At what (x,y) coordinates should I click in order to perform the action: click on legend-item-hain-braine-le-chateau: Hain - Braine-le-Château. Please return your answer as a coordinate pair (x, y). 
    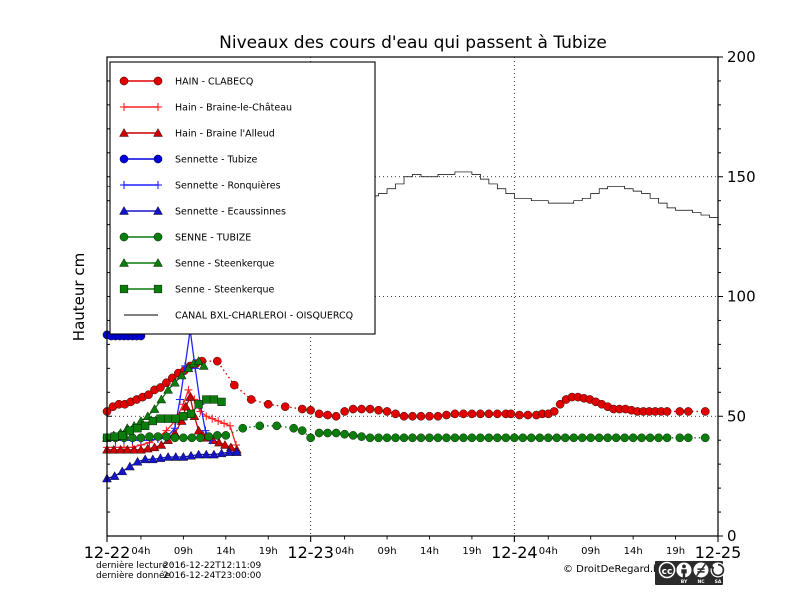
    Looking at the image, I should click on (206, 108).